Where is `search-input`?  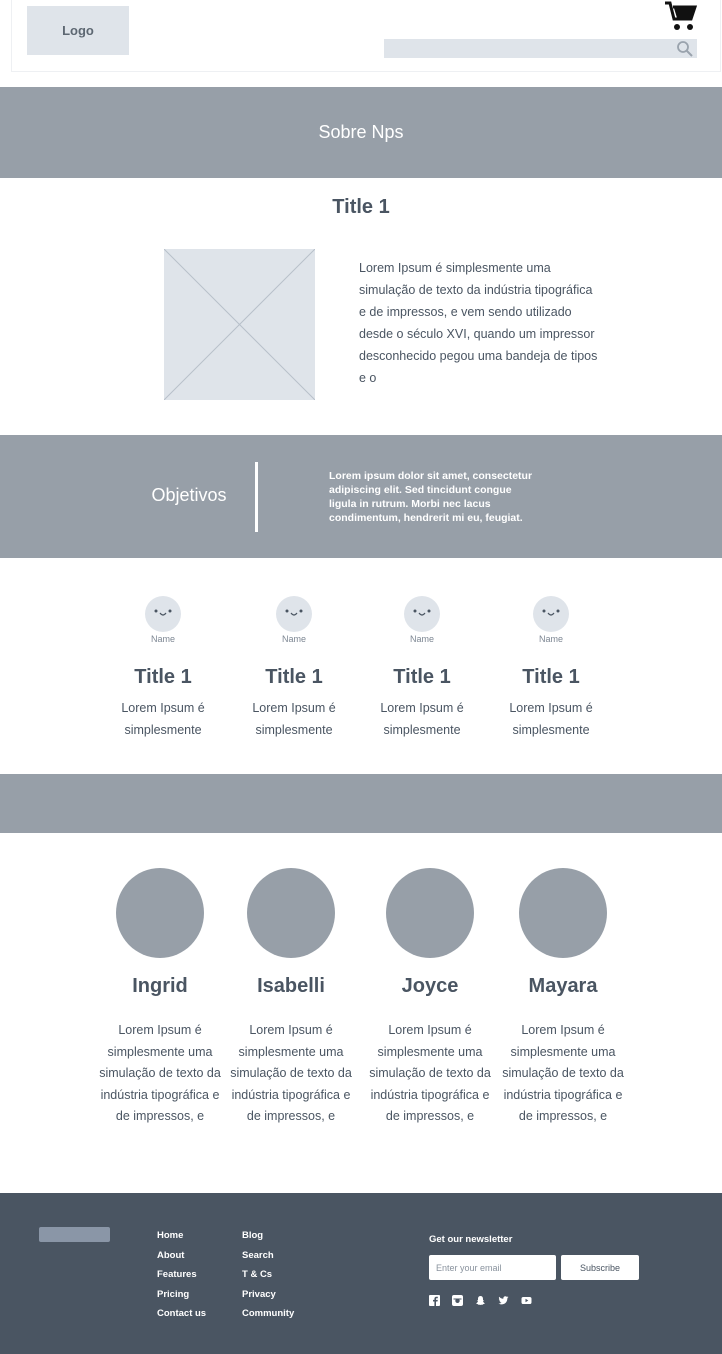 search-input is located at coordinates (540, 48).